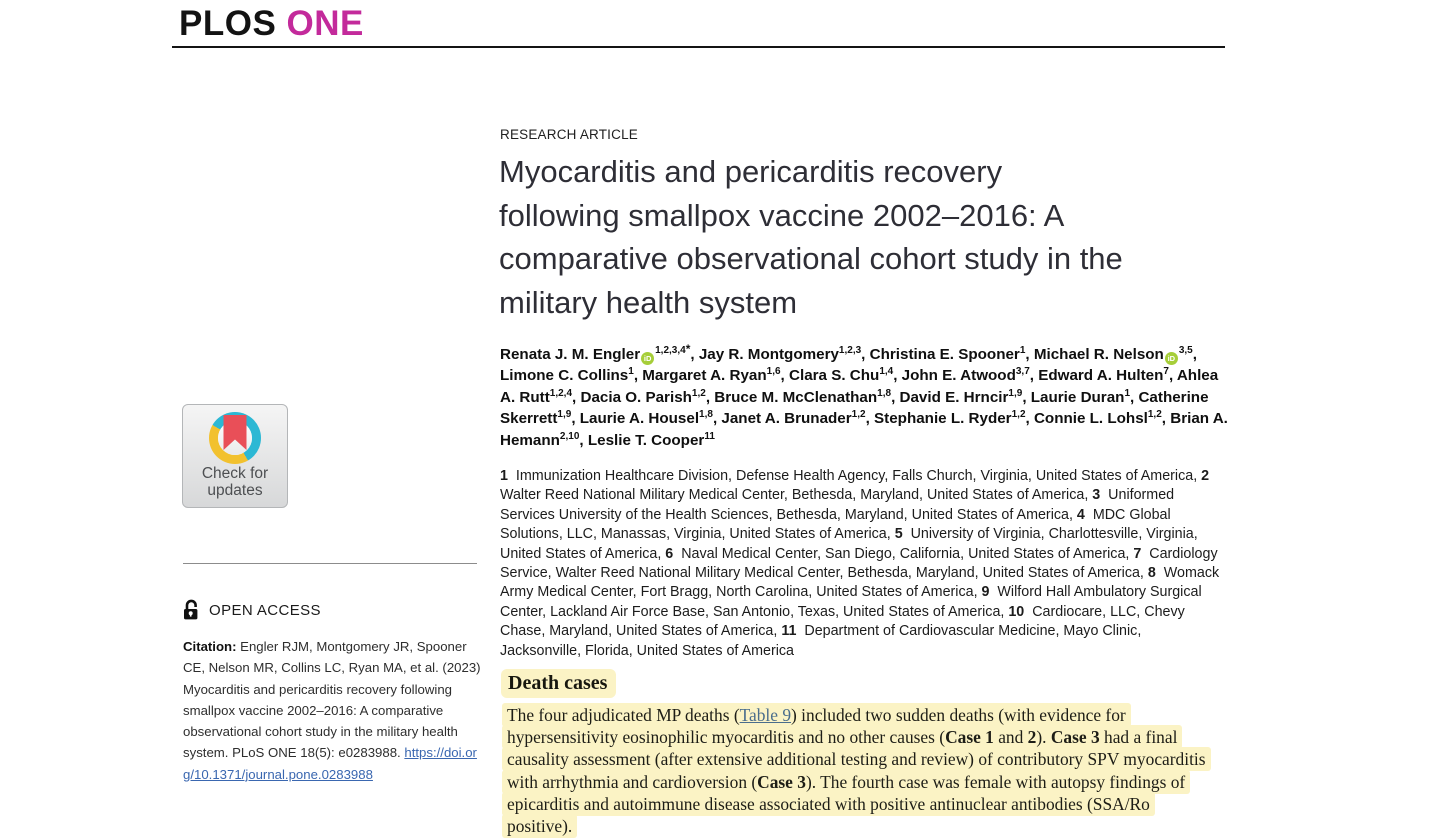 The width and height of the screenshot is (1456, 839). I want to click on section-heading-wrap: Death cases, so click(559, 683).